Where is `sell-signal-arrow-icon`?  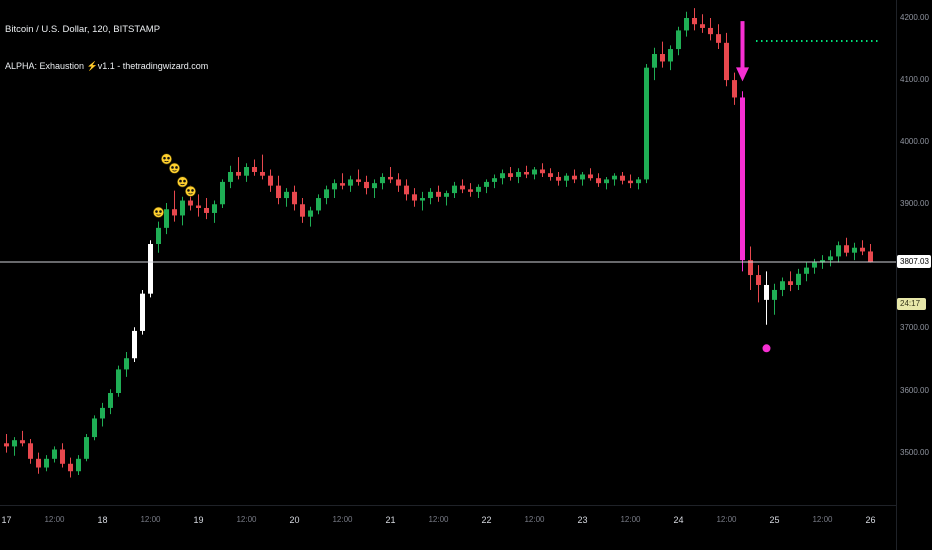 sell-signal-arrow-icon is located at coordinates (742, 51).